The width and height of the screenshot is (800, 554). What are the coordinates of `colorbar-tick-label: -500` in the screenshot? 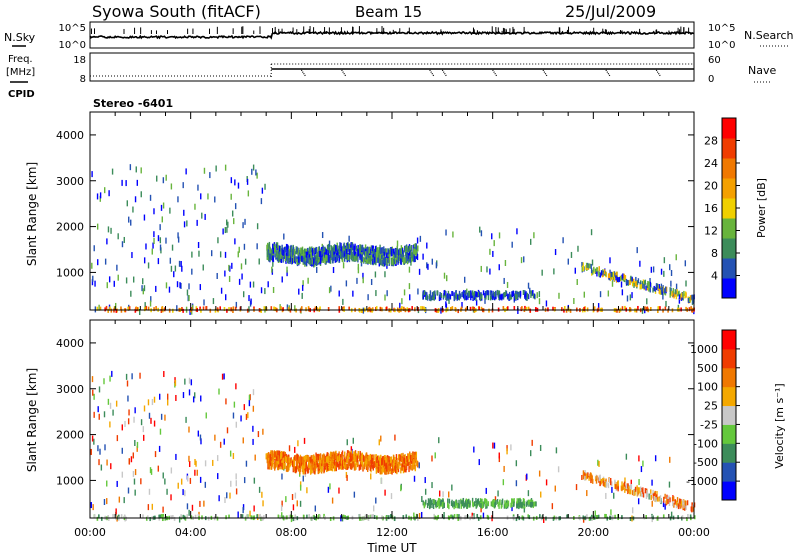 It's located at (705, 462).